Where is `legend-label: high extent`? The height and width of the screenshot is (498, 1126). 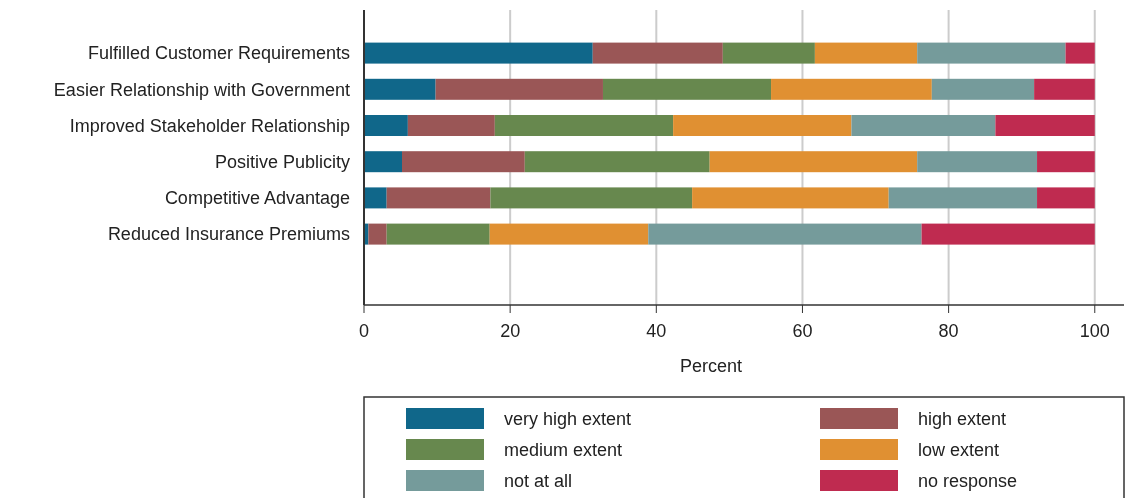 legend-label: high extent is located at coordinates (962, 419).